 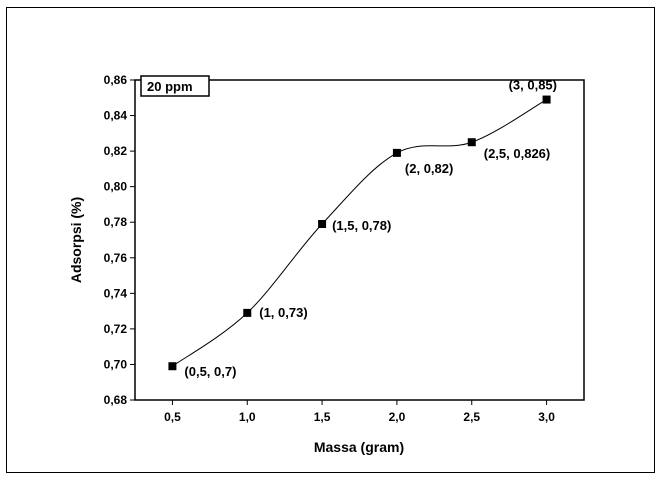 I want to click on y-tick-label: 0,82, so click(x=116, y=151).